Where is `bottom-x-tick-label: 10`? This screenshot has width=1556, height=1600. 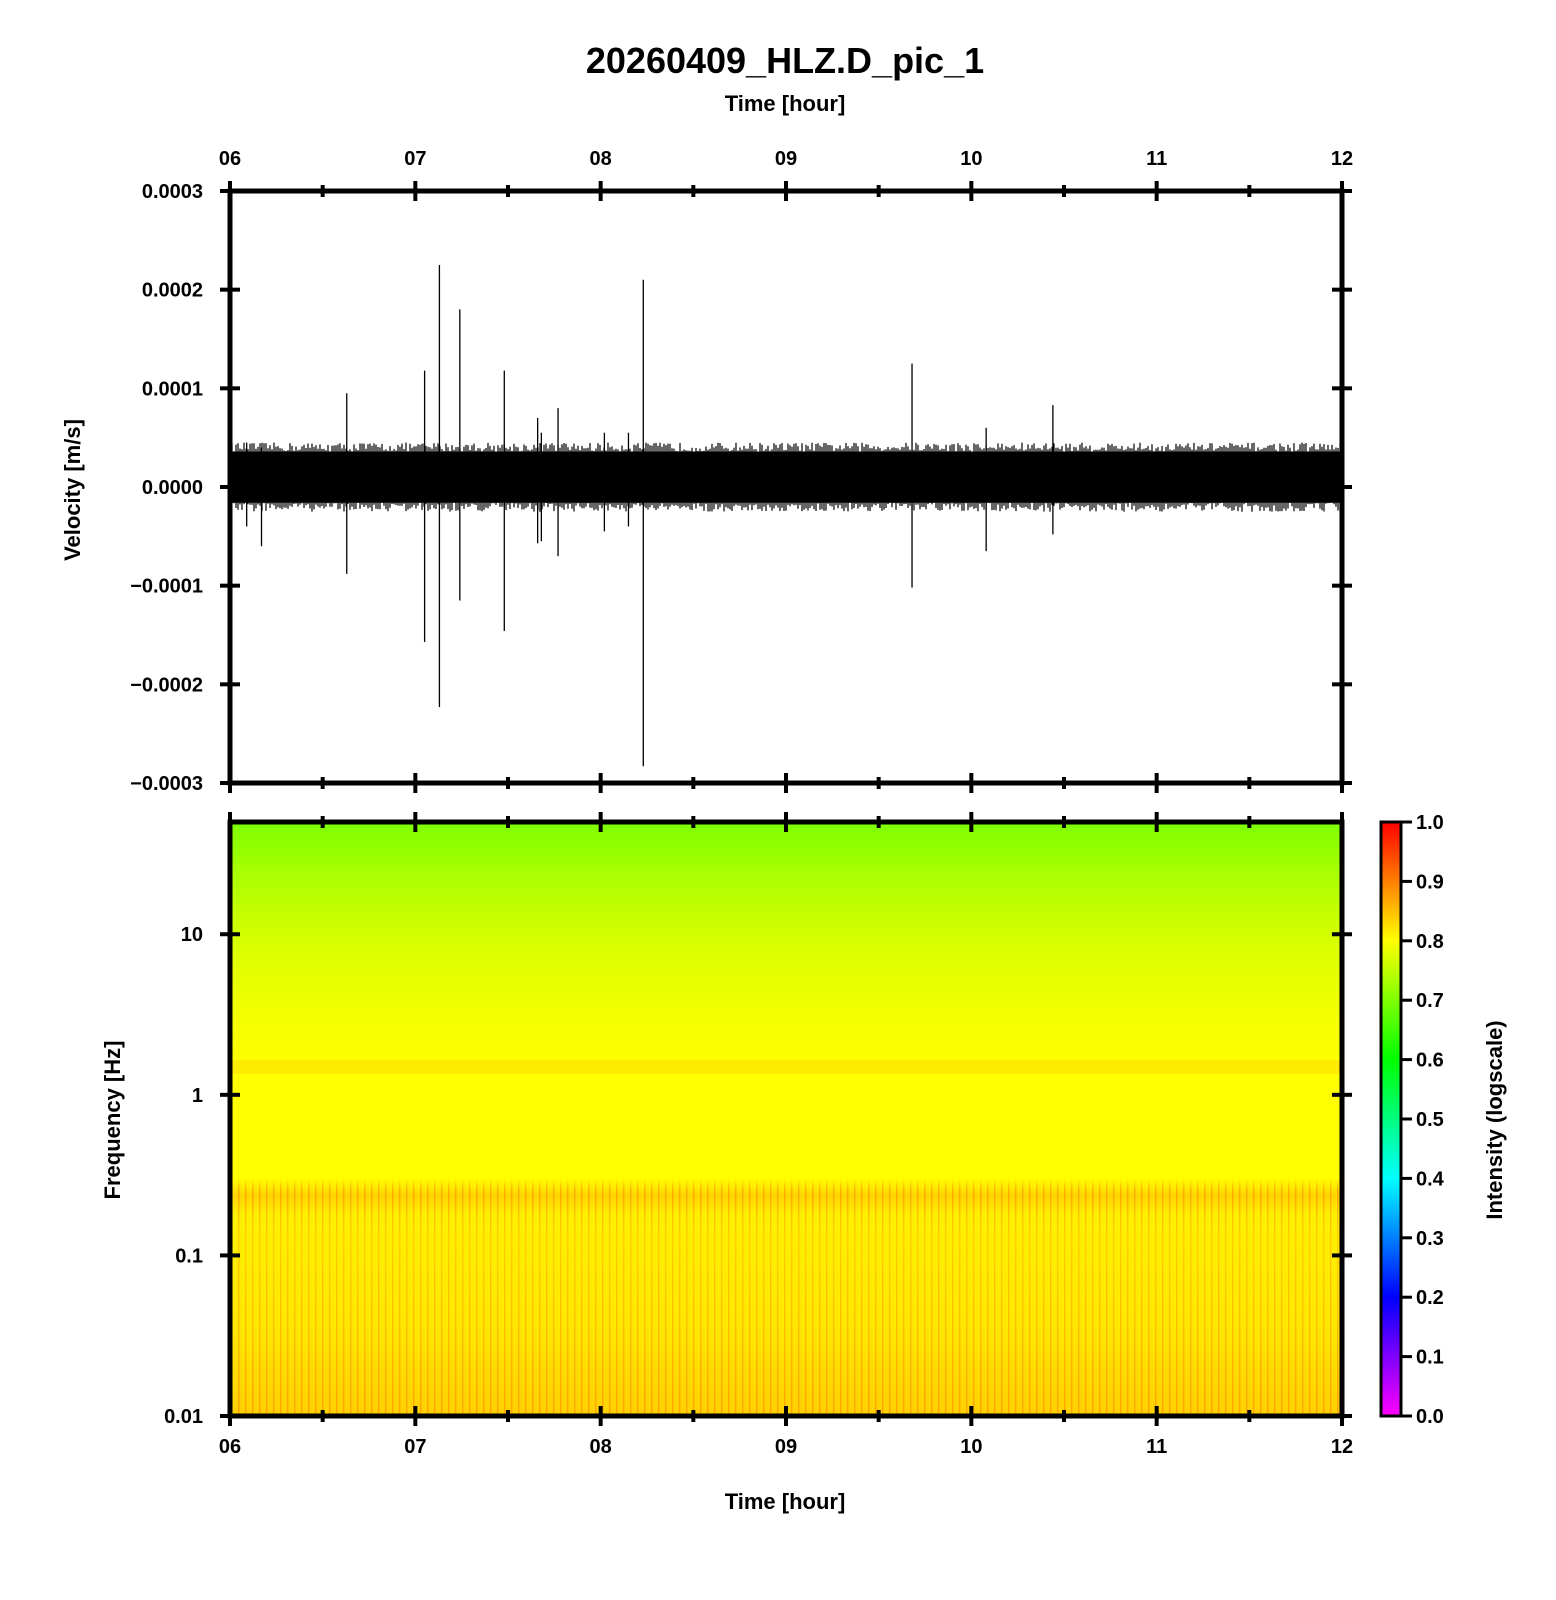
bottom-x-tick-label: 10 is located at coordinates (971, 1447).